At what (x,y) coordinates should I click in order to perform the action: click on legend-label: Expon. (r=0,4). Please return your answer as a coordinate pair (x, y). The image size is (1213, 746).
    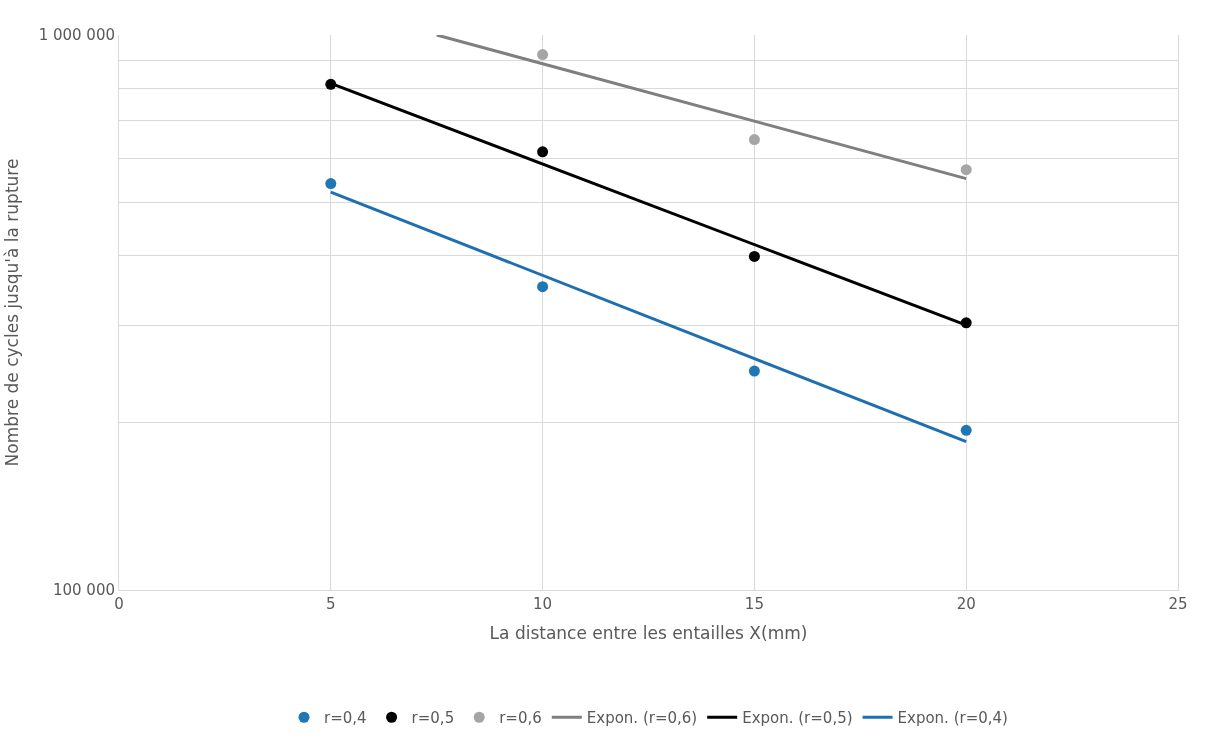
    Looking at the image, I should click on (952, 718).